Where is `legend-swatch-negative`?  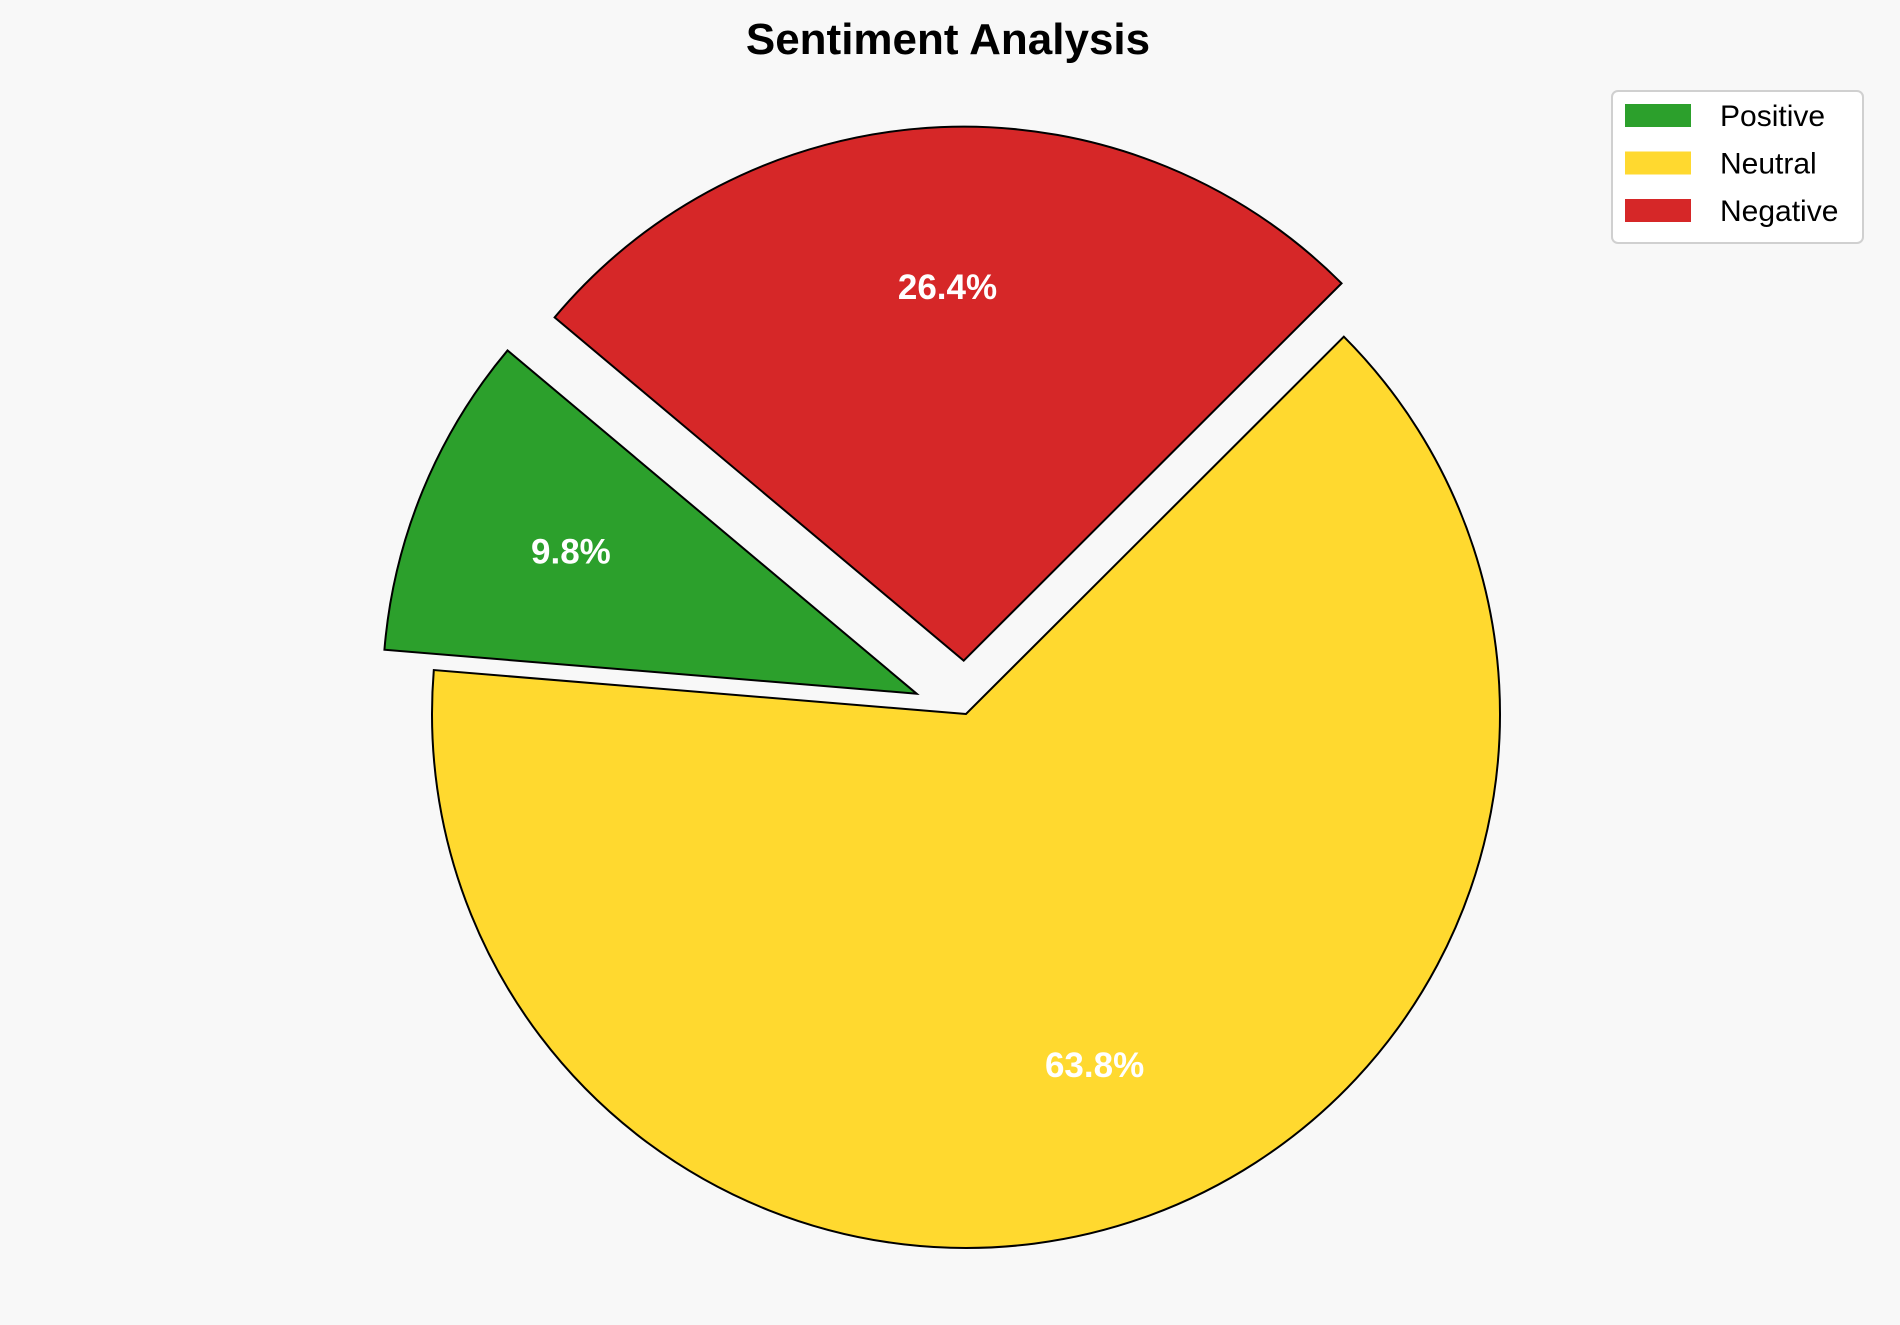 legend-swatch-negative is located at coordinates (1658, 210).